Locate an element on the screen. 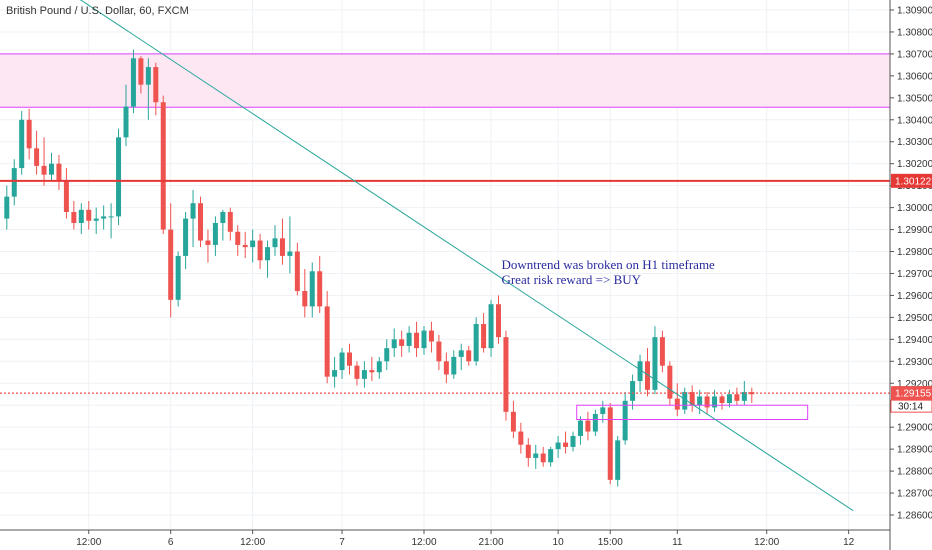 This screenshot has height=550, width=932. y-tick-label: 1.30400 is located at coordinates (914, 120).